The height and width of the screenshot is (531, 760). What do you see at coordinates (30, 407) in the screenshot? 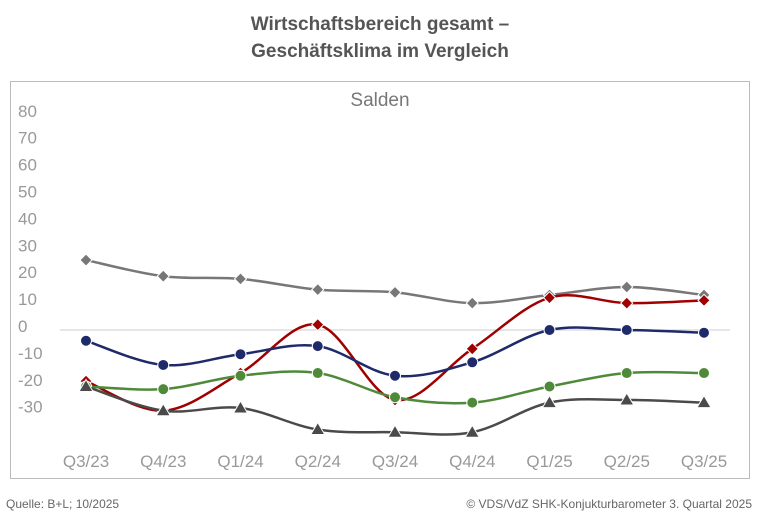
I see `y-tick-label: -30` at bounding box center [30, 407].